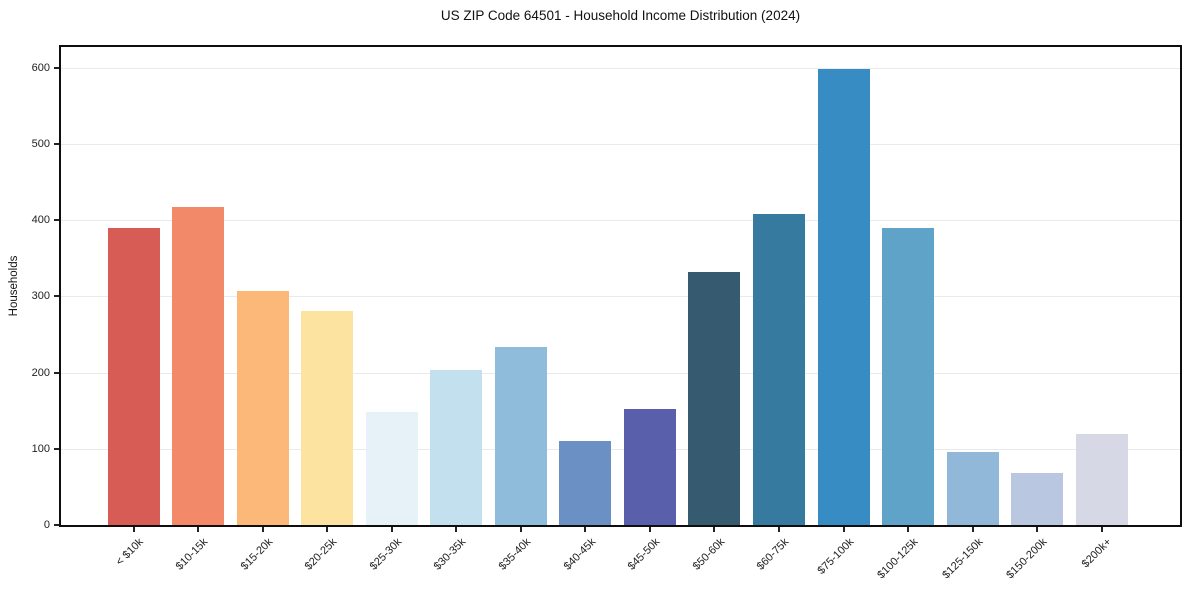 The height and width of the screenshot is (590, 1189). Describe the element at coordinates (391, 468) in the screenshot. I see `bar-25-30k` at that location.